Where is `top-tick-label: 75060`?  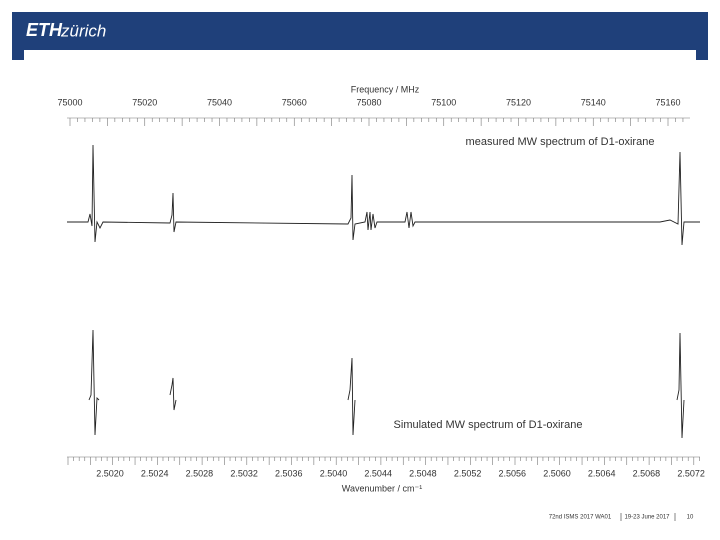 top-tick-label: 75060 is located at coordinates (294, 102).